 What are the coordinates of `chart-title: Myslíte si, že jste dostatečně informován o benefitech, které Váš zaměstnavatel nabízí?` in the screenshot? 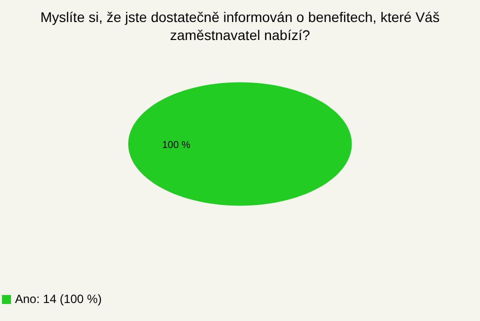 It's located at (240, 26).